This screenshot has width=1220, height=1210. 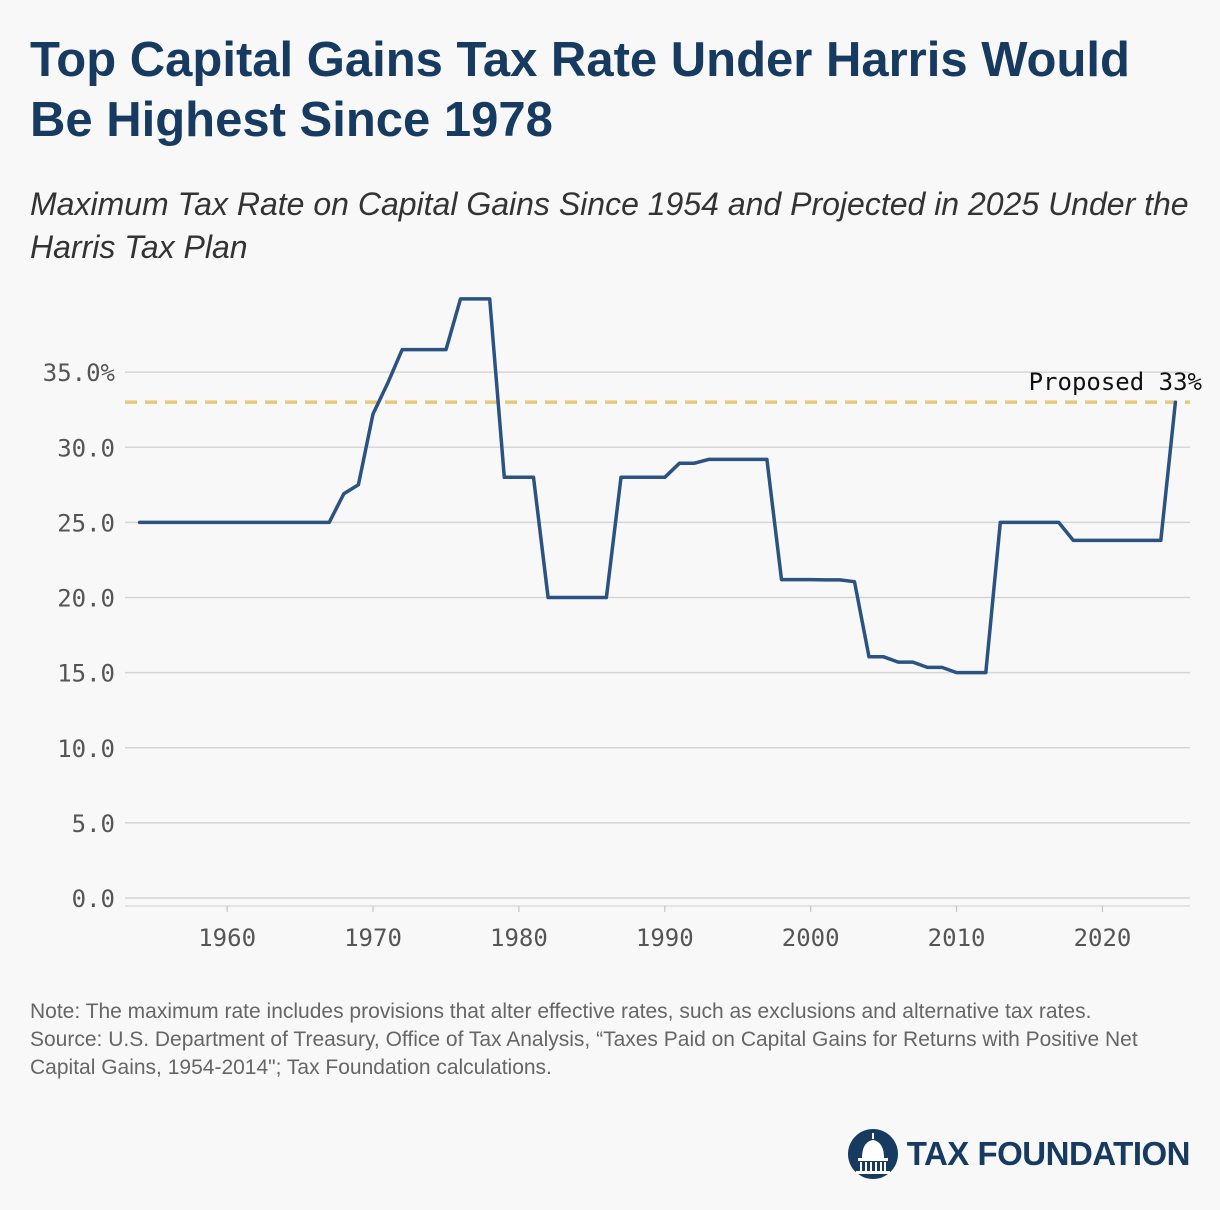 I want to click on x-tick-label: 1970, so click(x=373, y=938).